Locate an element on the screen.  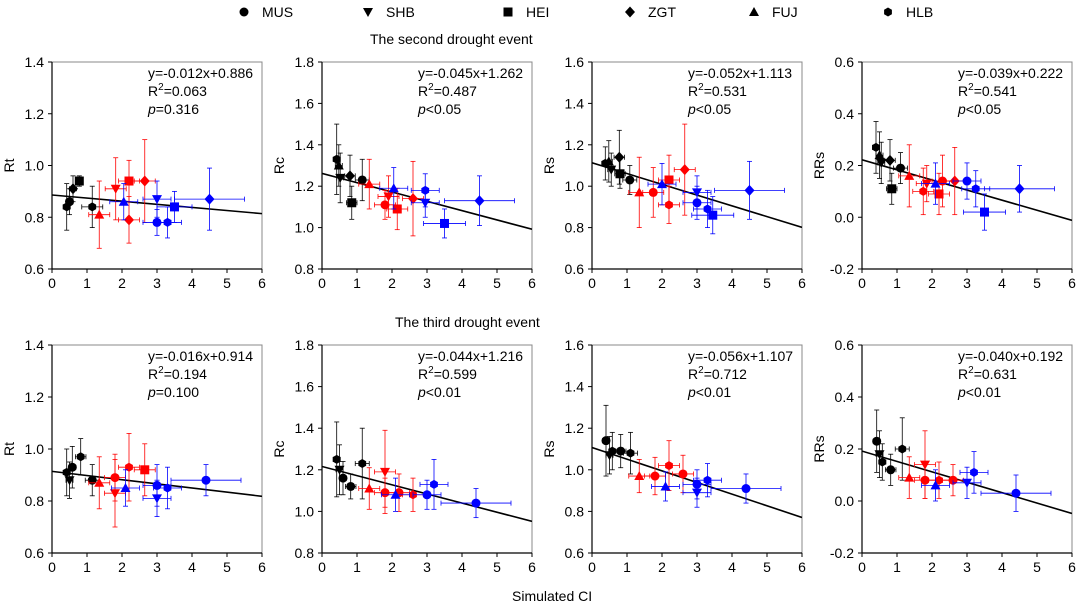
legend-item-shb: SHB is located at coordinates (389, 12).